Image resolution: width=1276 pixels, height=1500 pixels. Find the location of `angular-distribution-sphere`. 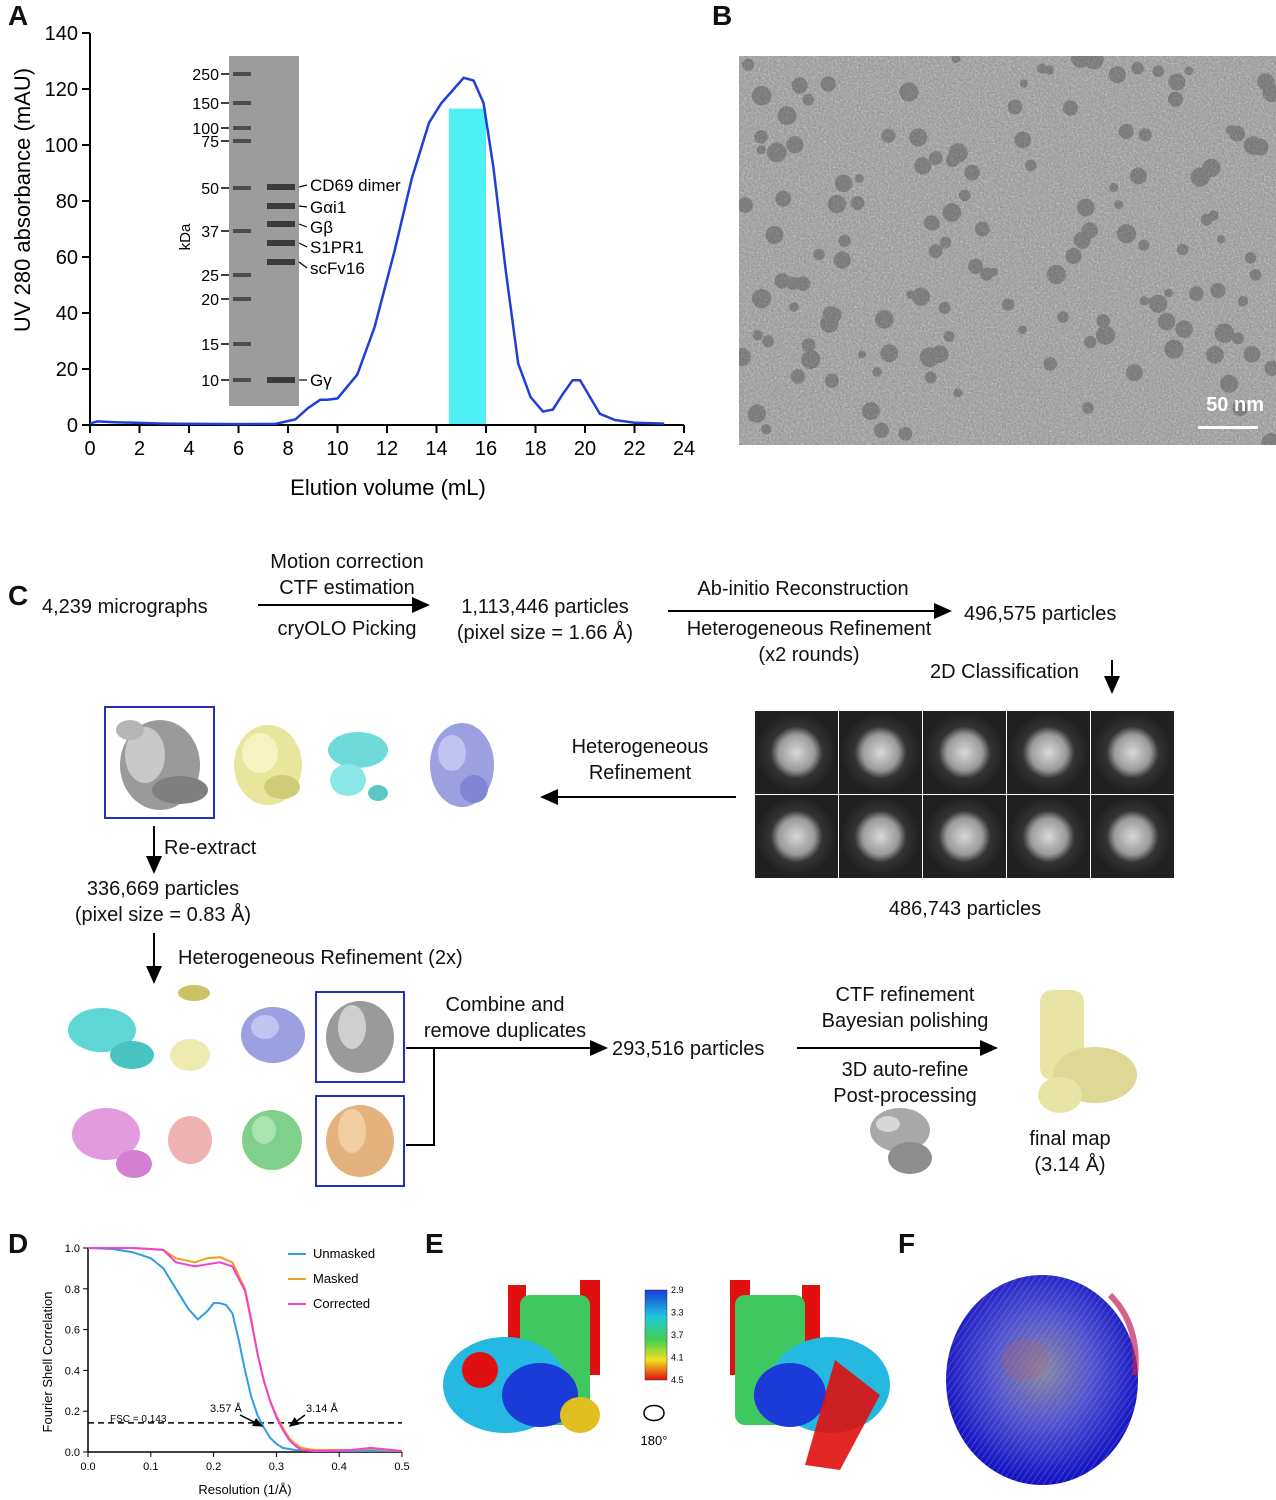

angular-distribution-sphere is located at coordinates (1042, 1380).